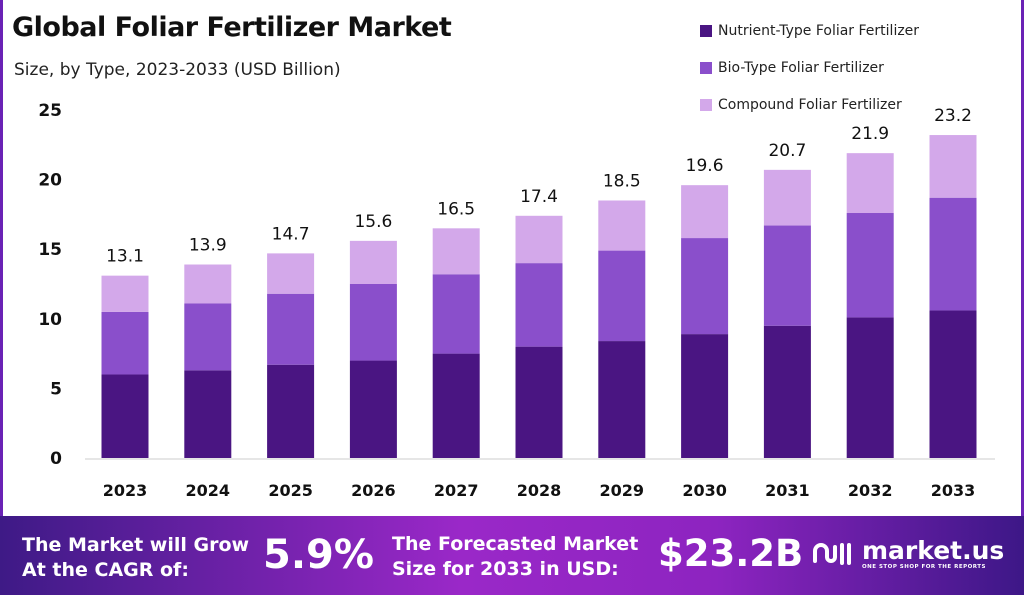 The width and height of the screenshot is (1024, 595). Describe the element at coordinates (731, 553) in the screenshot. I see `forecast-value: $23.2B` at that location.